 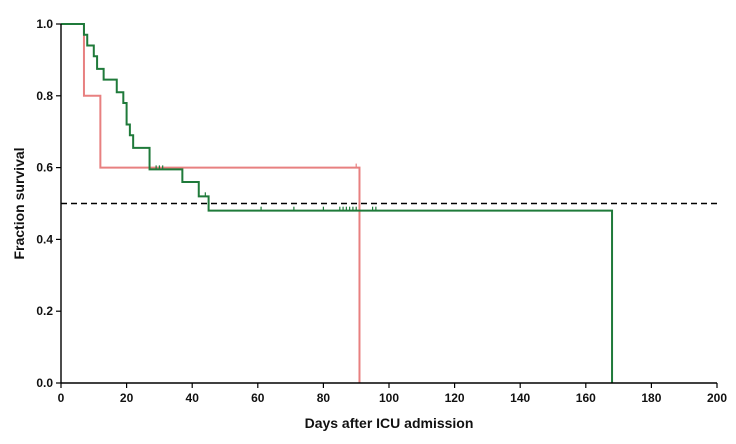 I want to click on x-axis-title: Days after ICU admission, so click(x=389, y=423).